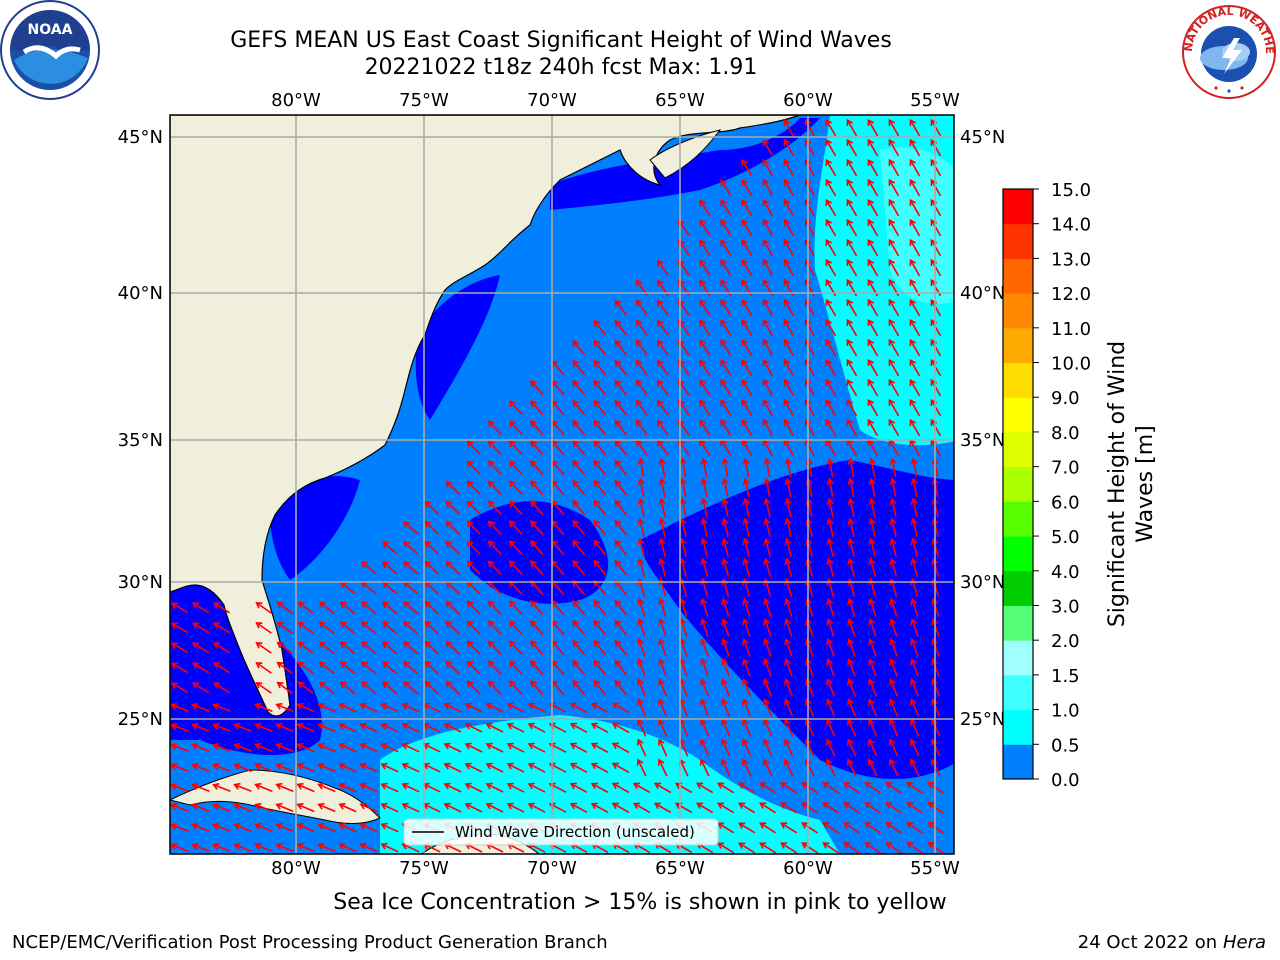 The image size is (1280, 960). Describe the element at coordinates (1065, 433) in the screenshot. I see `colorbar-tick-label: 8.0` at that location.